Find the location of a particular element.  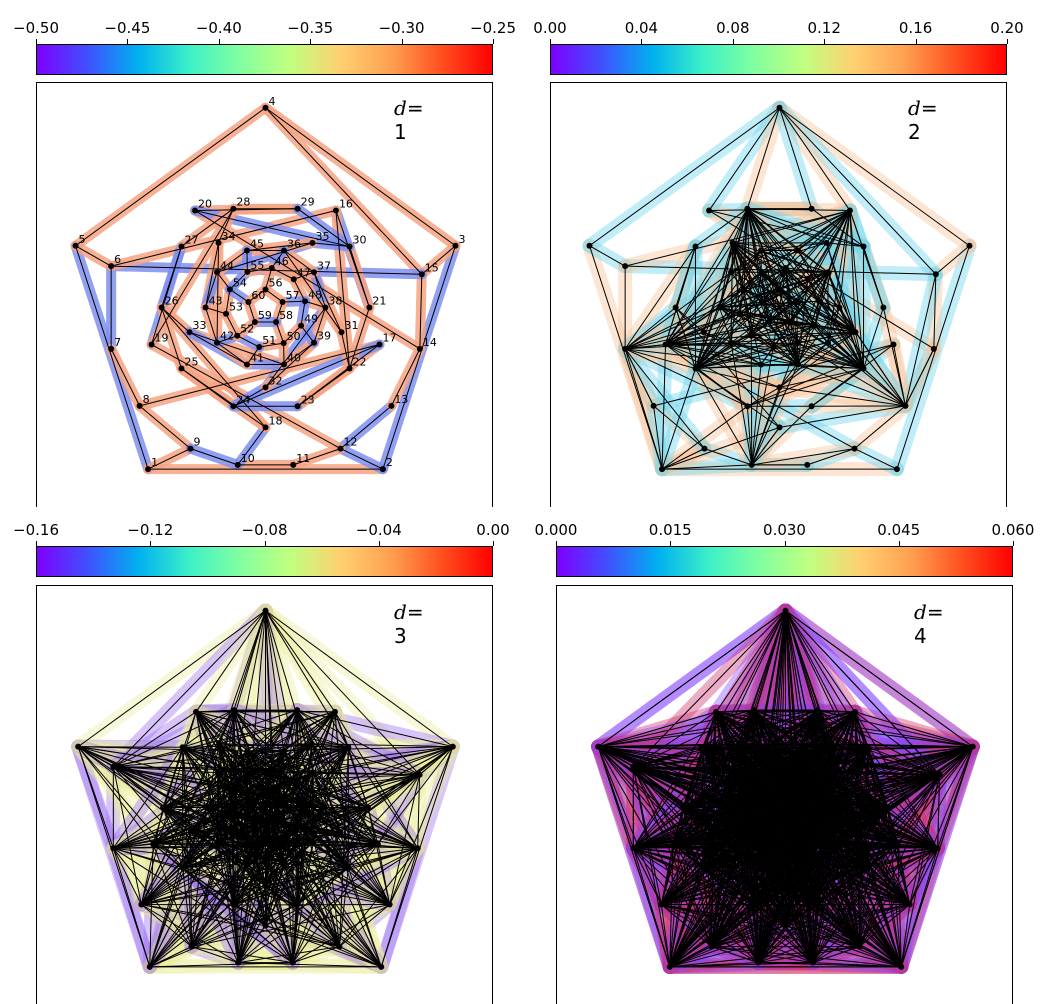

node-label: 1 is located at coordinates (154, 462).